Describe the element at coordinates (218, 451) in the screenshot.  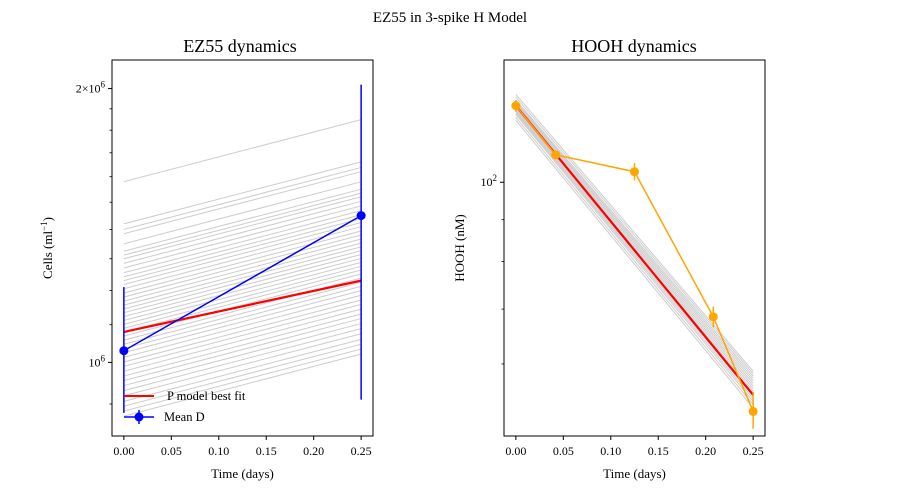
I see `ez55-x-tick-label: 0.10` at that location.